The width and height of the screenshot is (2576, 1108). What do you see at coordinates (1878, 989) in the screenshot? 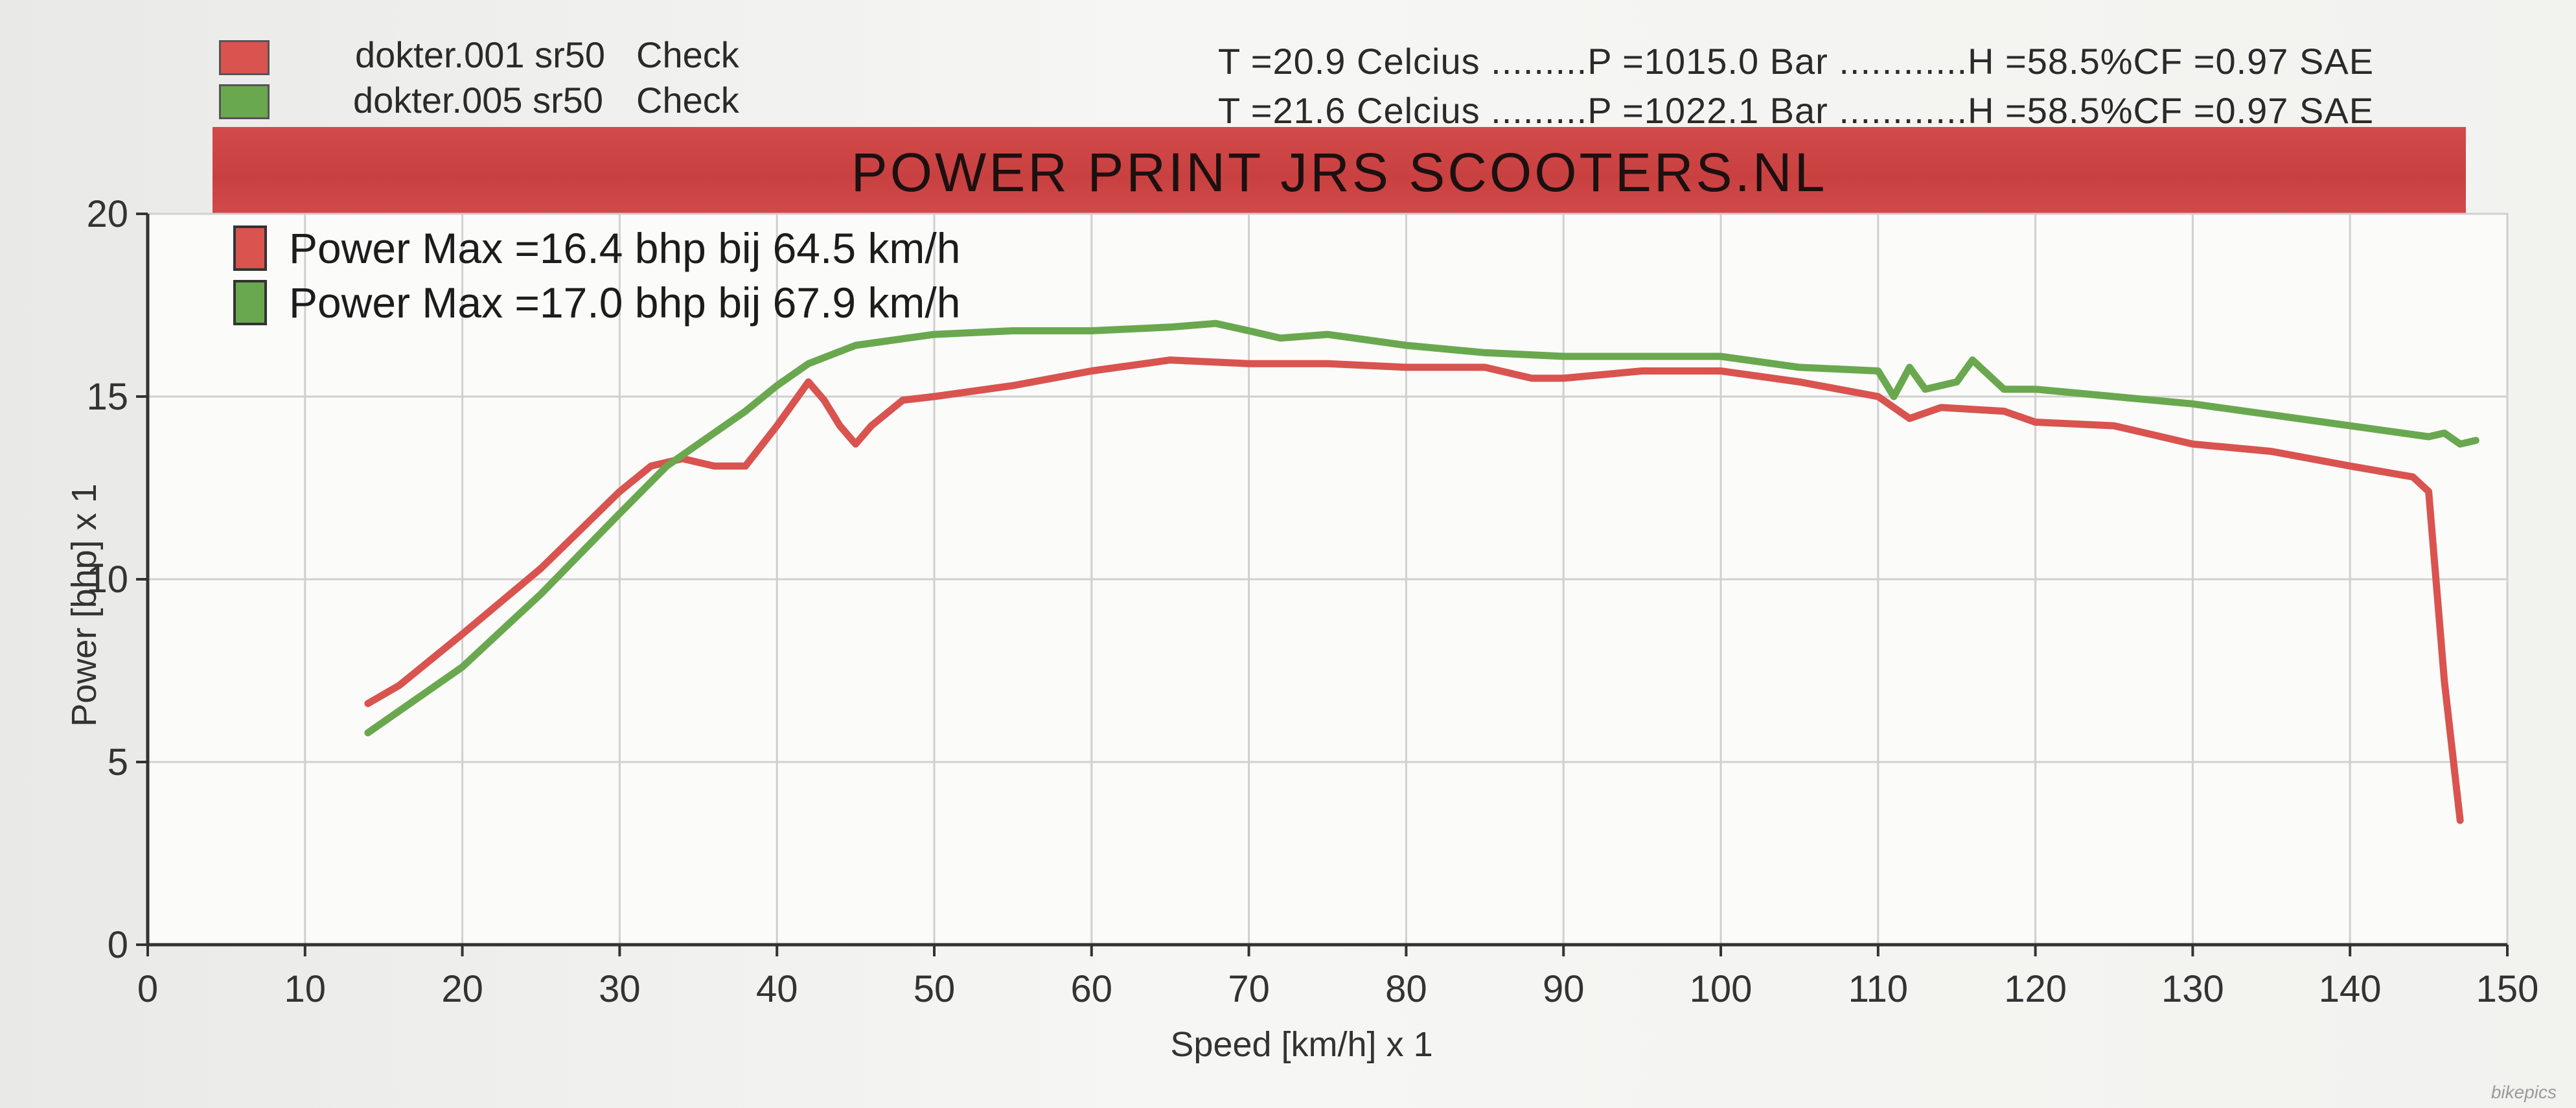
I see `x-tick-label-110: 110` at bounding box center [1878, 989].